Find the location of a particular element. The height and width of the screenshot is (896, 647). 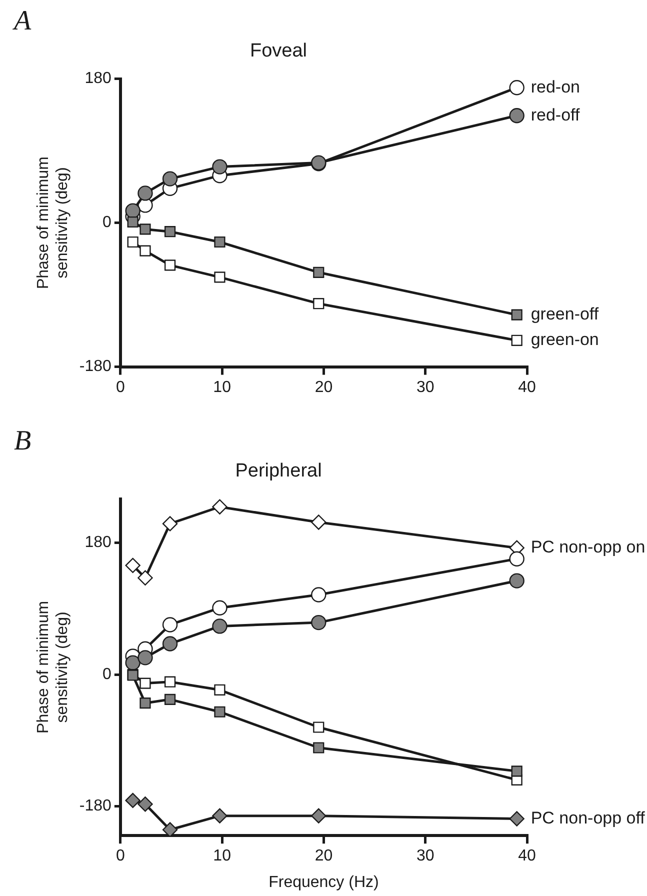

chart-title: Peripheral is located at coordinates (278, 471).